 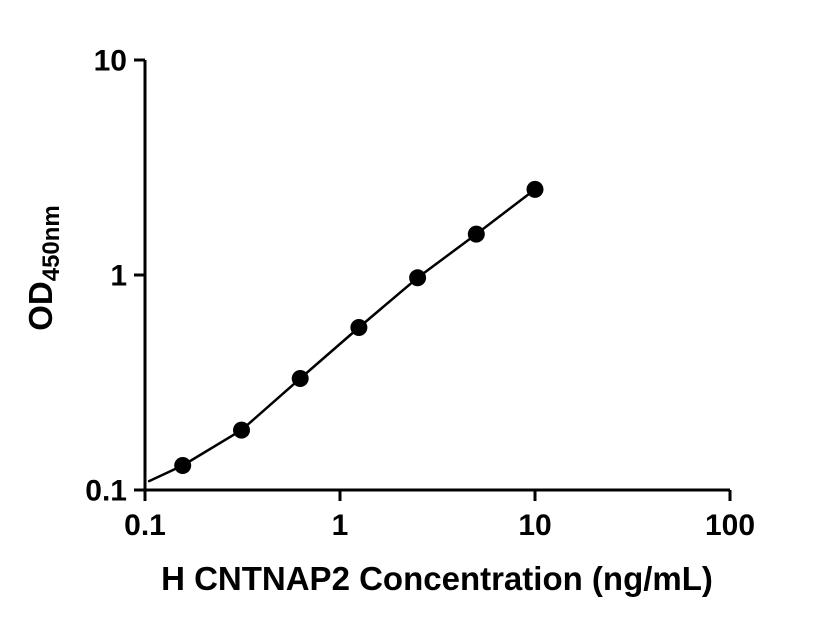 I want to click on y-axis-title: OD450nm, so click(x=43, y=268).